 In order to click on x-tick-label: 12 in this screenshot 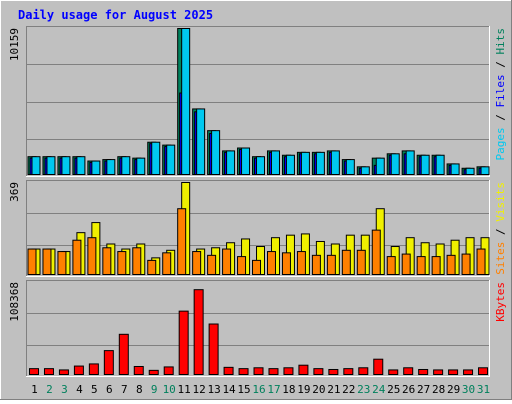, I will do `click(199, 389)`.